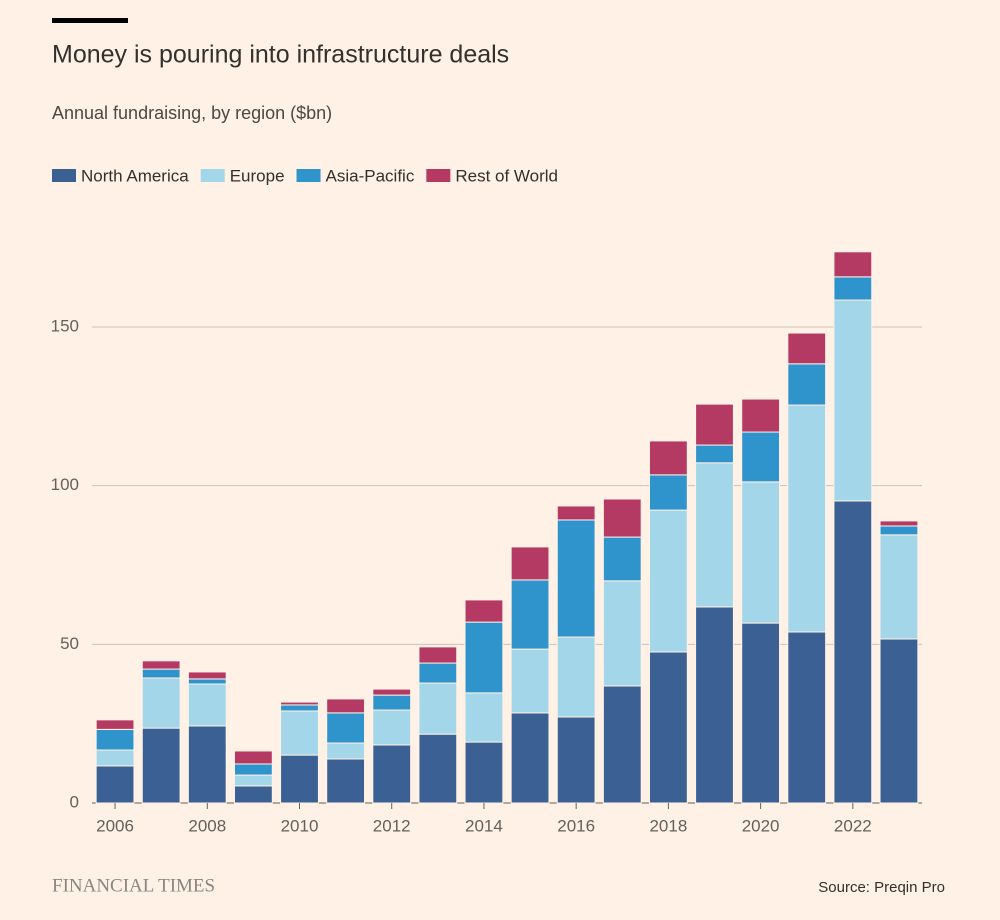  What do you see at coordinates (133, 885) in the screenshot?
I see `brand: FINANCIAL TIMES` at bounding box center [133, 885].